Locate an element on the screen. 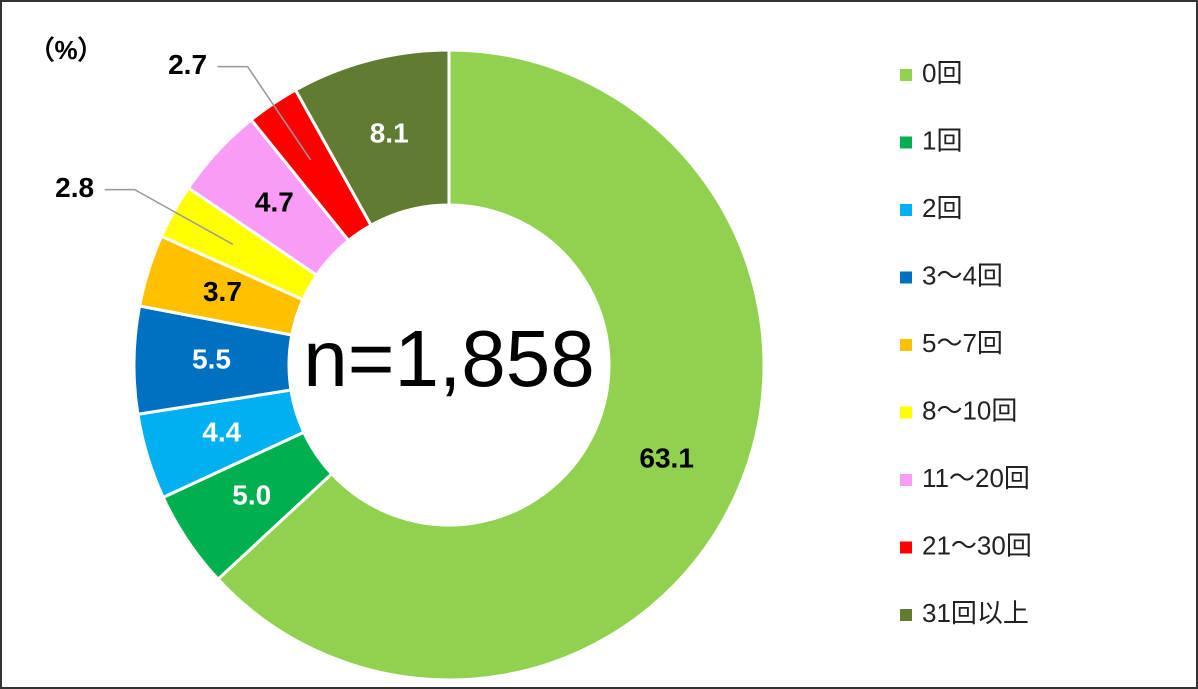  legend-label: 21～30回 is located at coordinates (977, 545).